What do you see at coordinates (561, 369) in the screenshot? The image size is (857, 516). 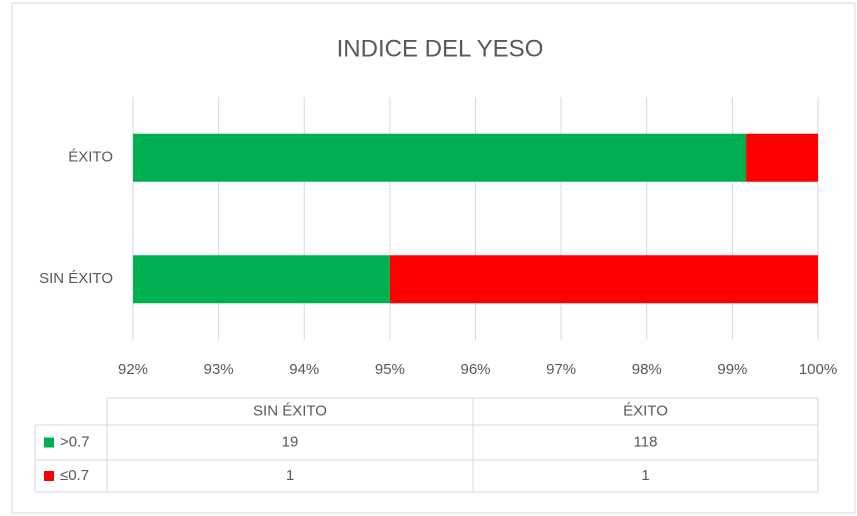 I see `x-tick-label: 97%` at bounding box center [561, 369].